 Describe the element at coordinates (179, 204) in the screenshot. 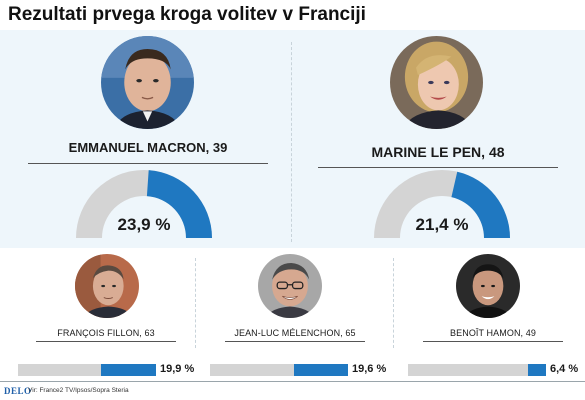

I see `gauge-fill-macron` at that location.